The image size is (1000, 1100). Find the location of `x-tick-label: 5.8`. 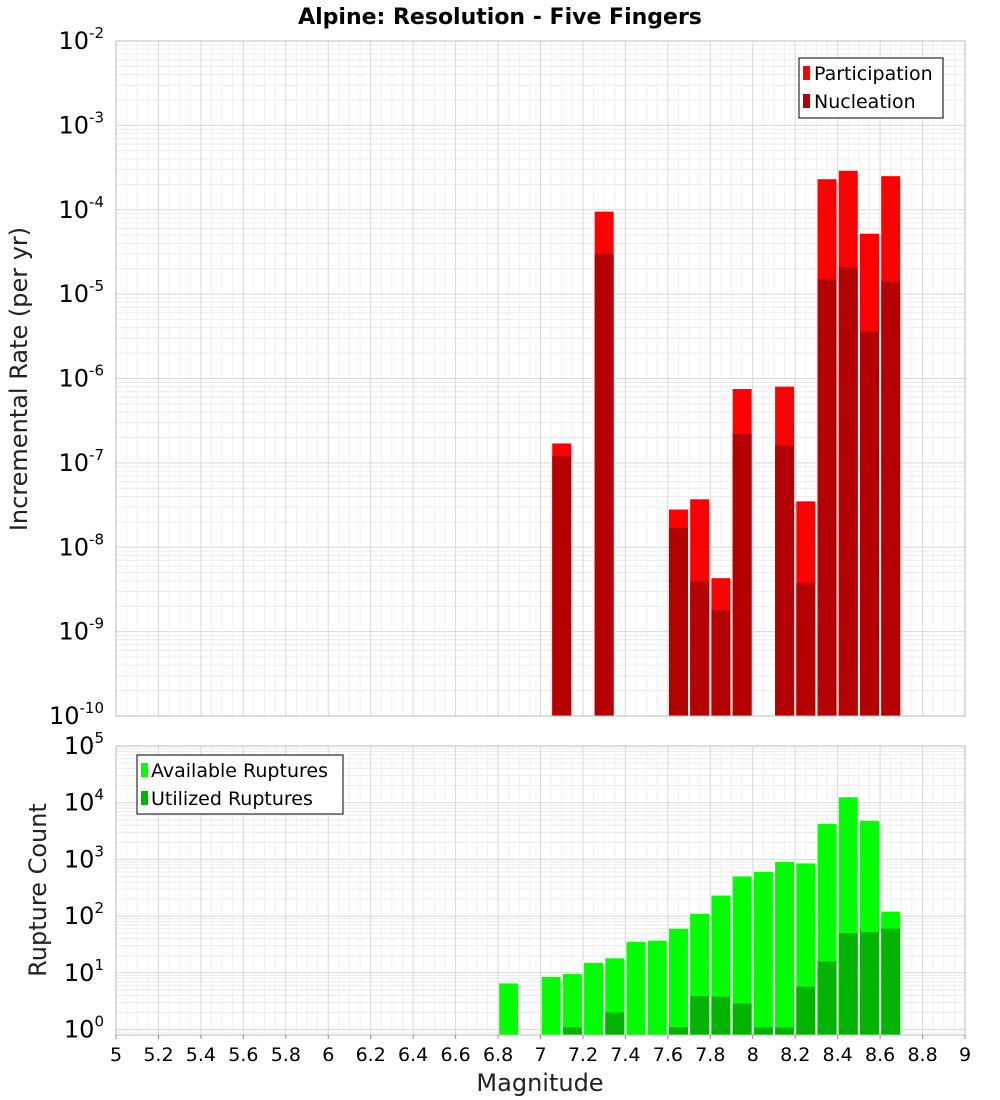

x-tick-label: 5.8 is located at coordinates (286, 1055).